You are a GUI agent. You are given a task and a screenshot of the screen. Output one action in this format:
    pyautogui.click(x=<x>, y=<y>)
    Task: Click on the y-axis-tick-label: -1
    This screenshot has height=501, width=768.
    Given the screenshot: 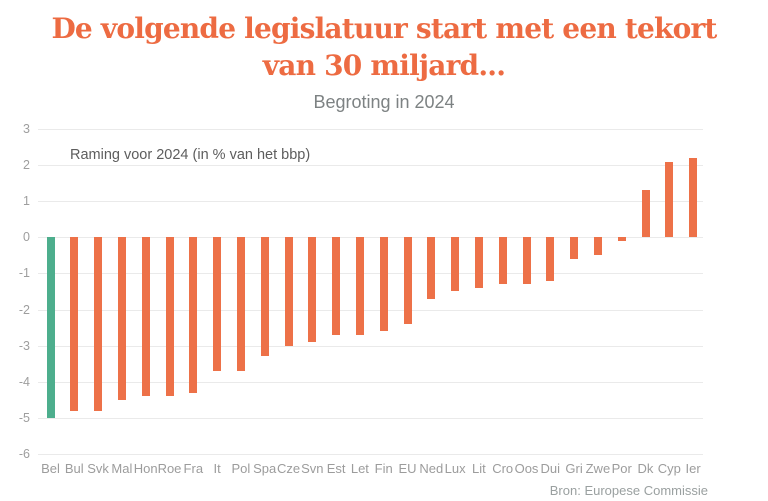 What is the action you would take?
    pyautogui.click(x=24, y=273)
    